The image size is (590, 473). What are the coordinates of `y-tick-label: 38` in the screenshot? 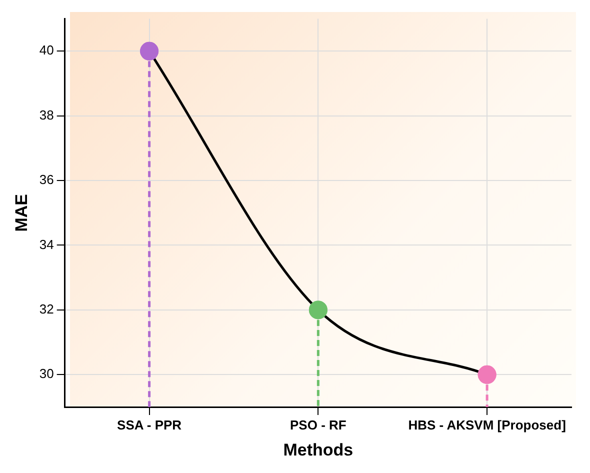 It's located at (46, 114).